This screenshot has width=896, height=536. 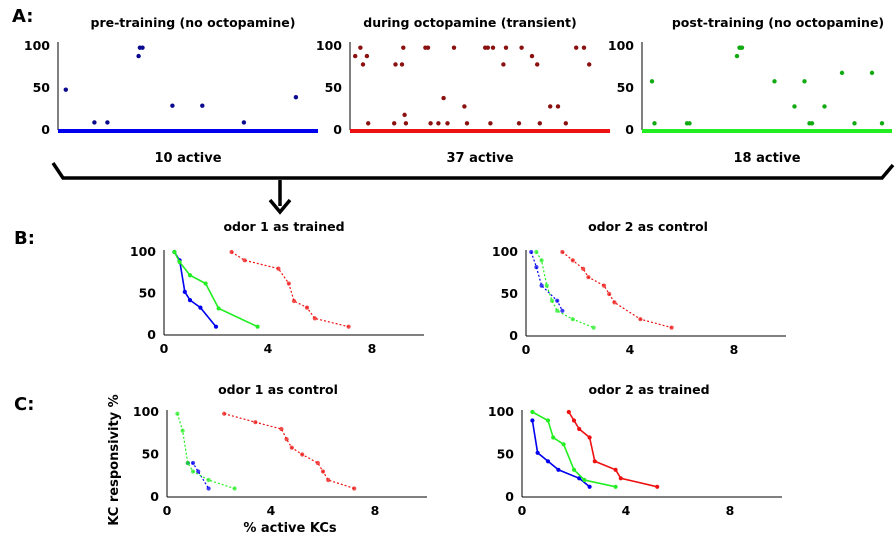 What do you see at coordinates (469, 22) in the screenshot?
I see `chart-title: during octopamine (transient)` at bounding box center [469, 22].